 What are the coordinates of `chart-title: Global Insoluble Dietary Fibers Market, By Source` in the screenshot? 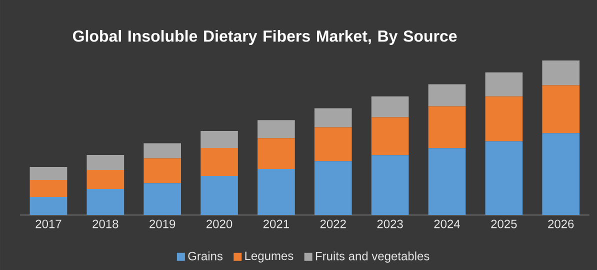 It's located at (264, 37).